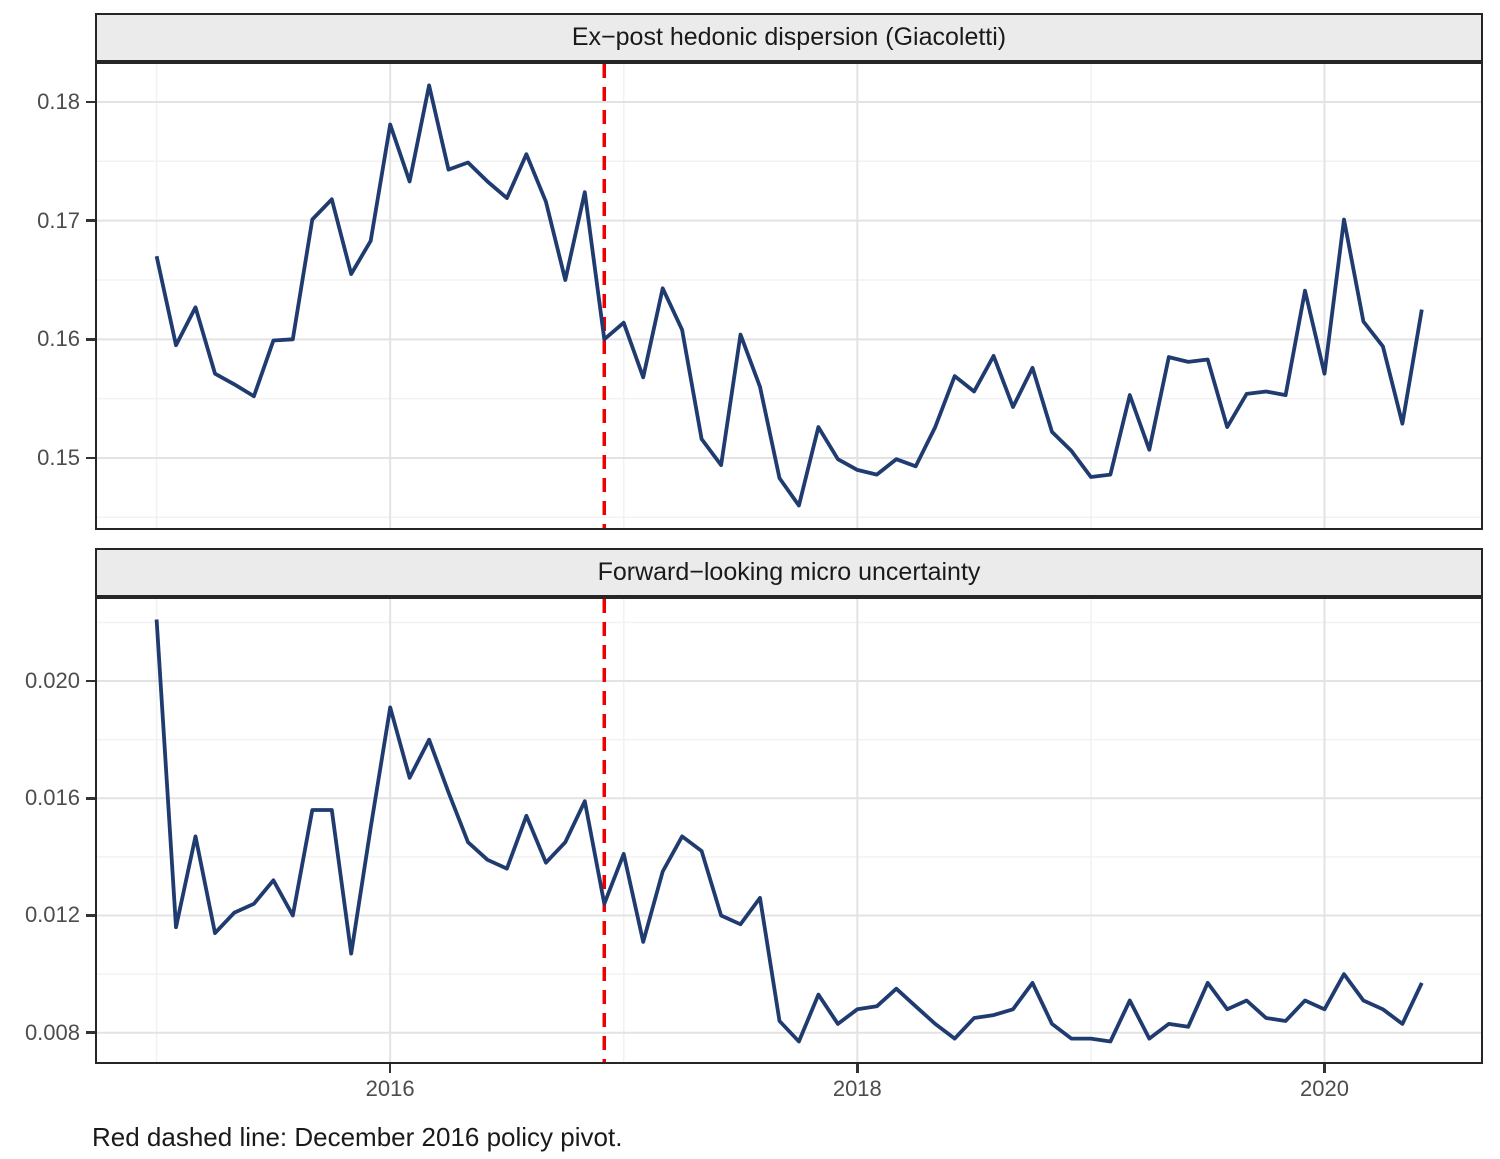  Describe the element at coordinates (1324, 1088) in the screenshot. I see `x-axis-tick-label: 2020` at that location.